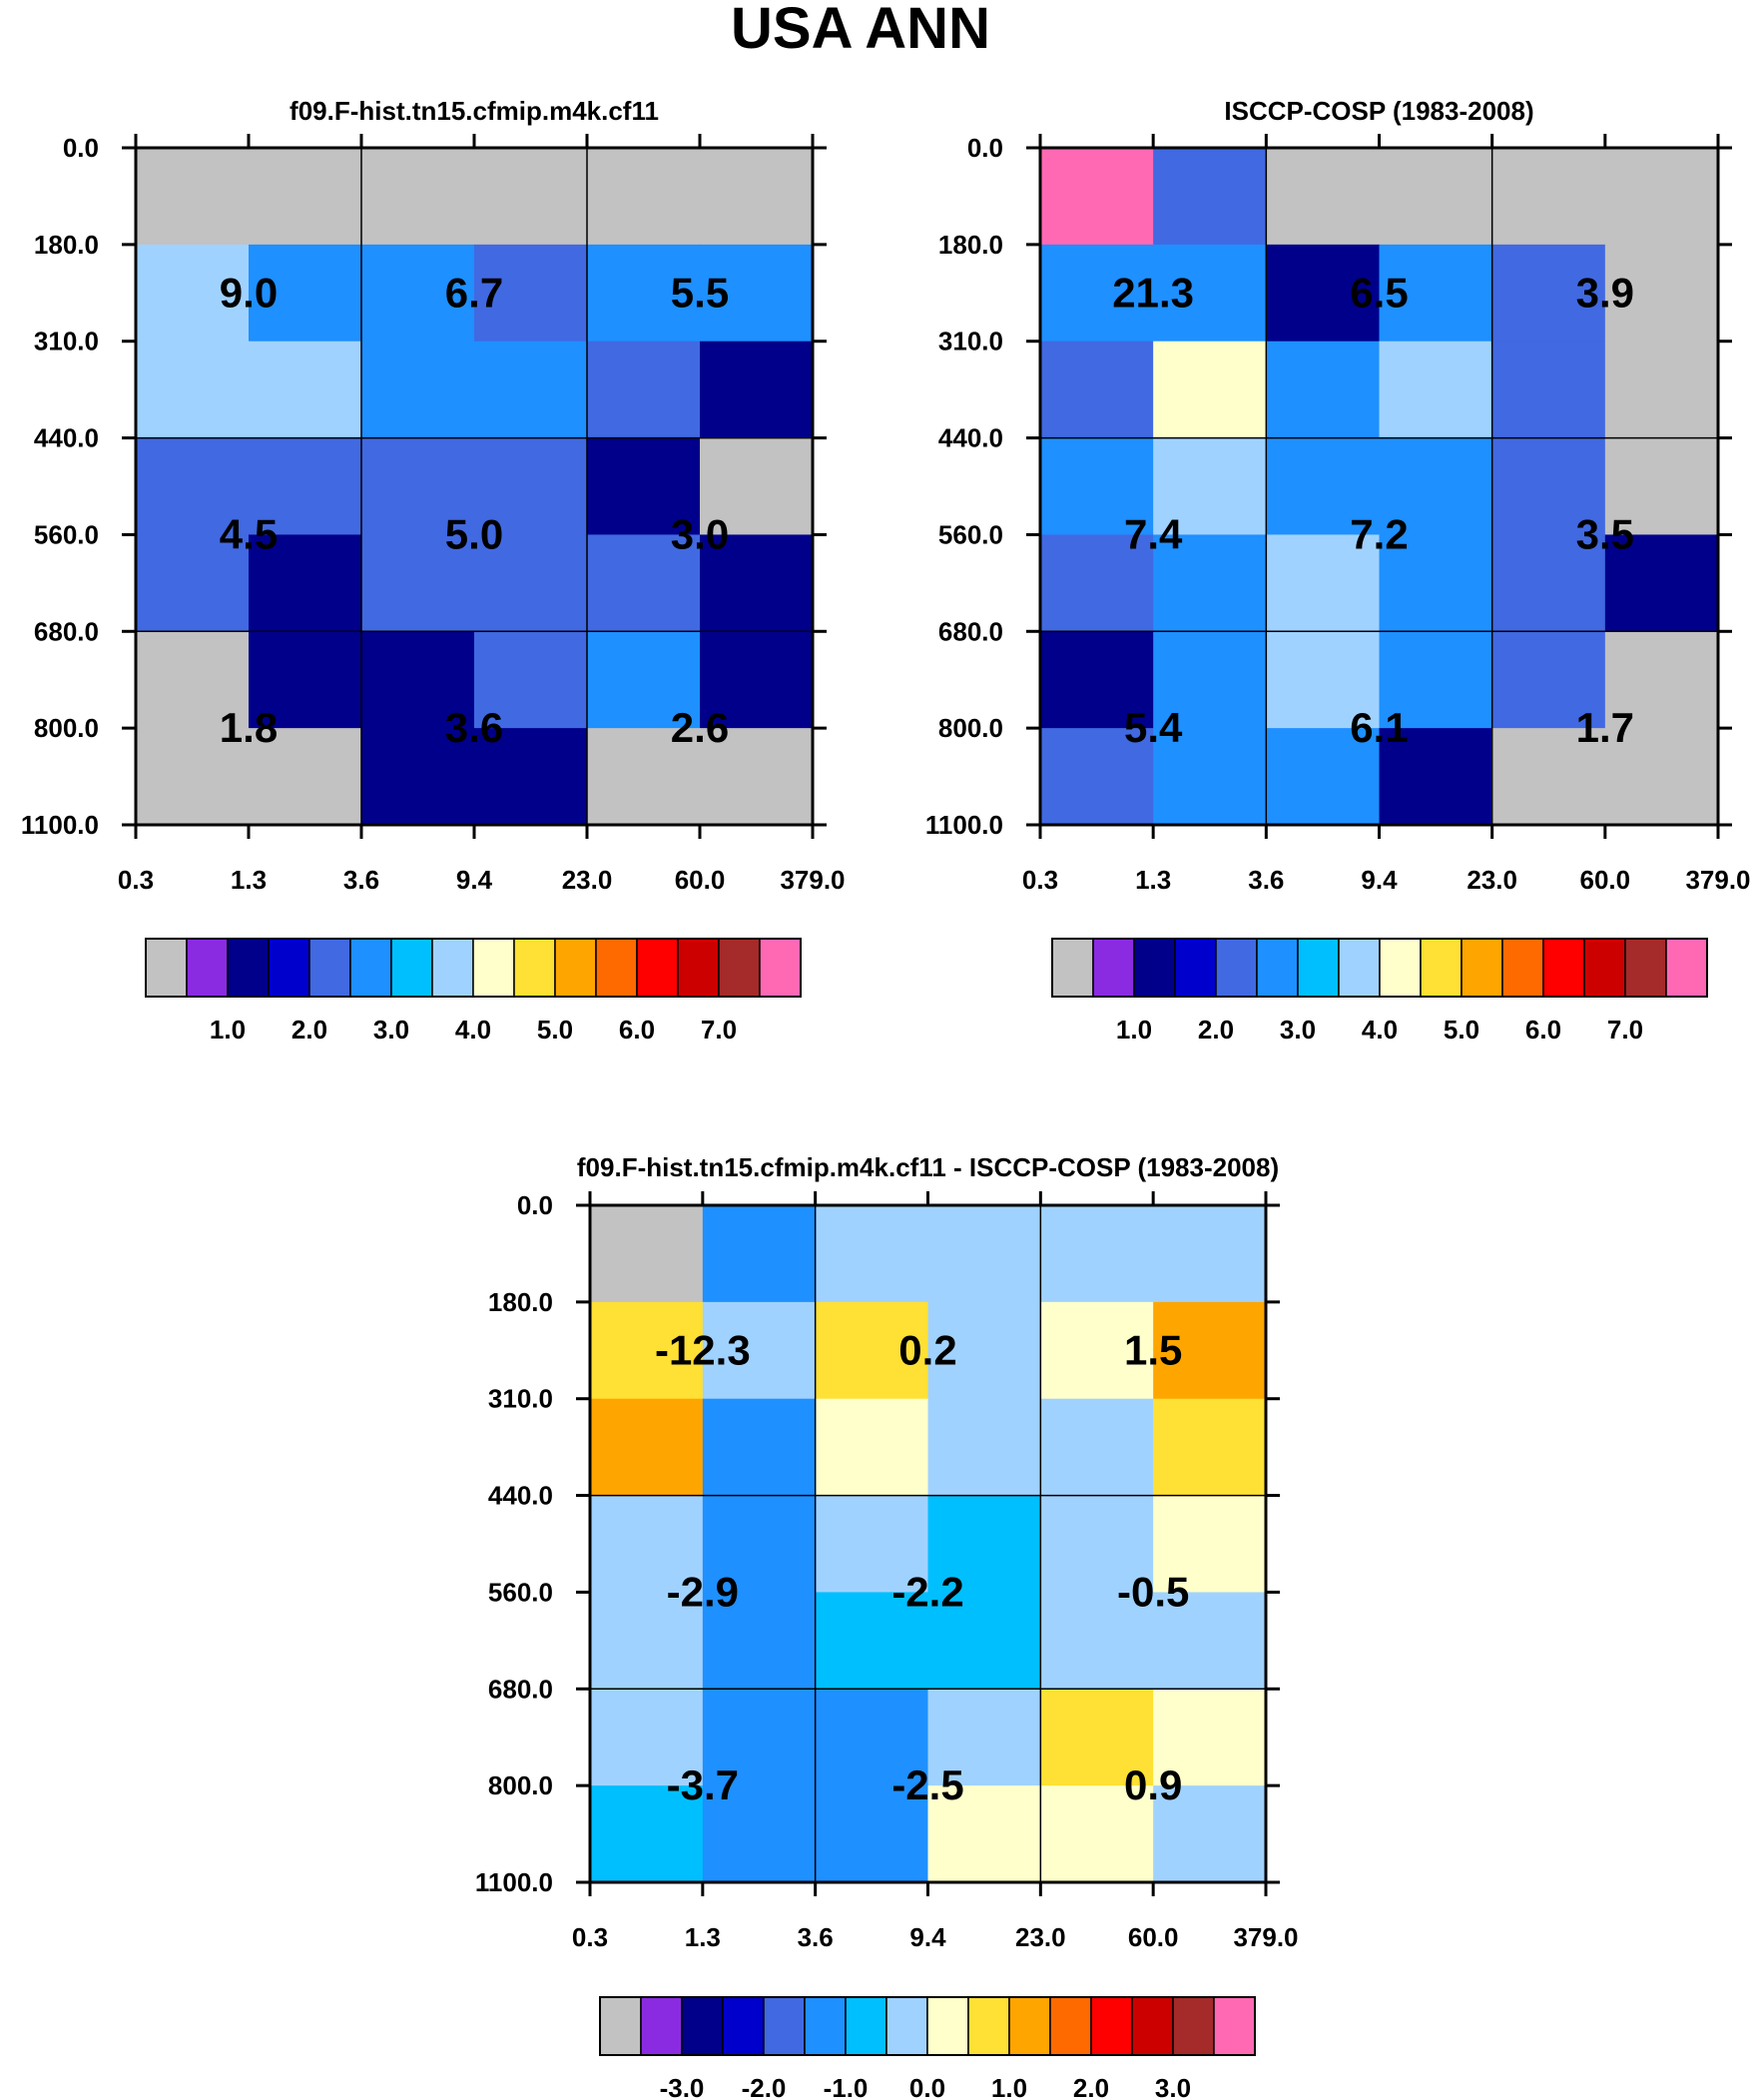  I want to click on cell-value-label: 5.5, so click(700, 292).